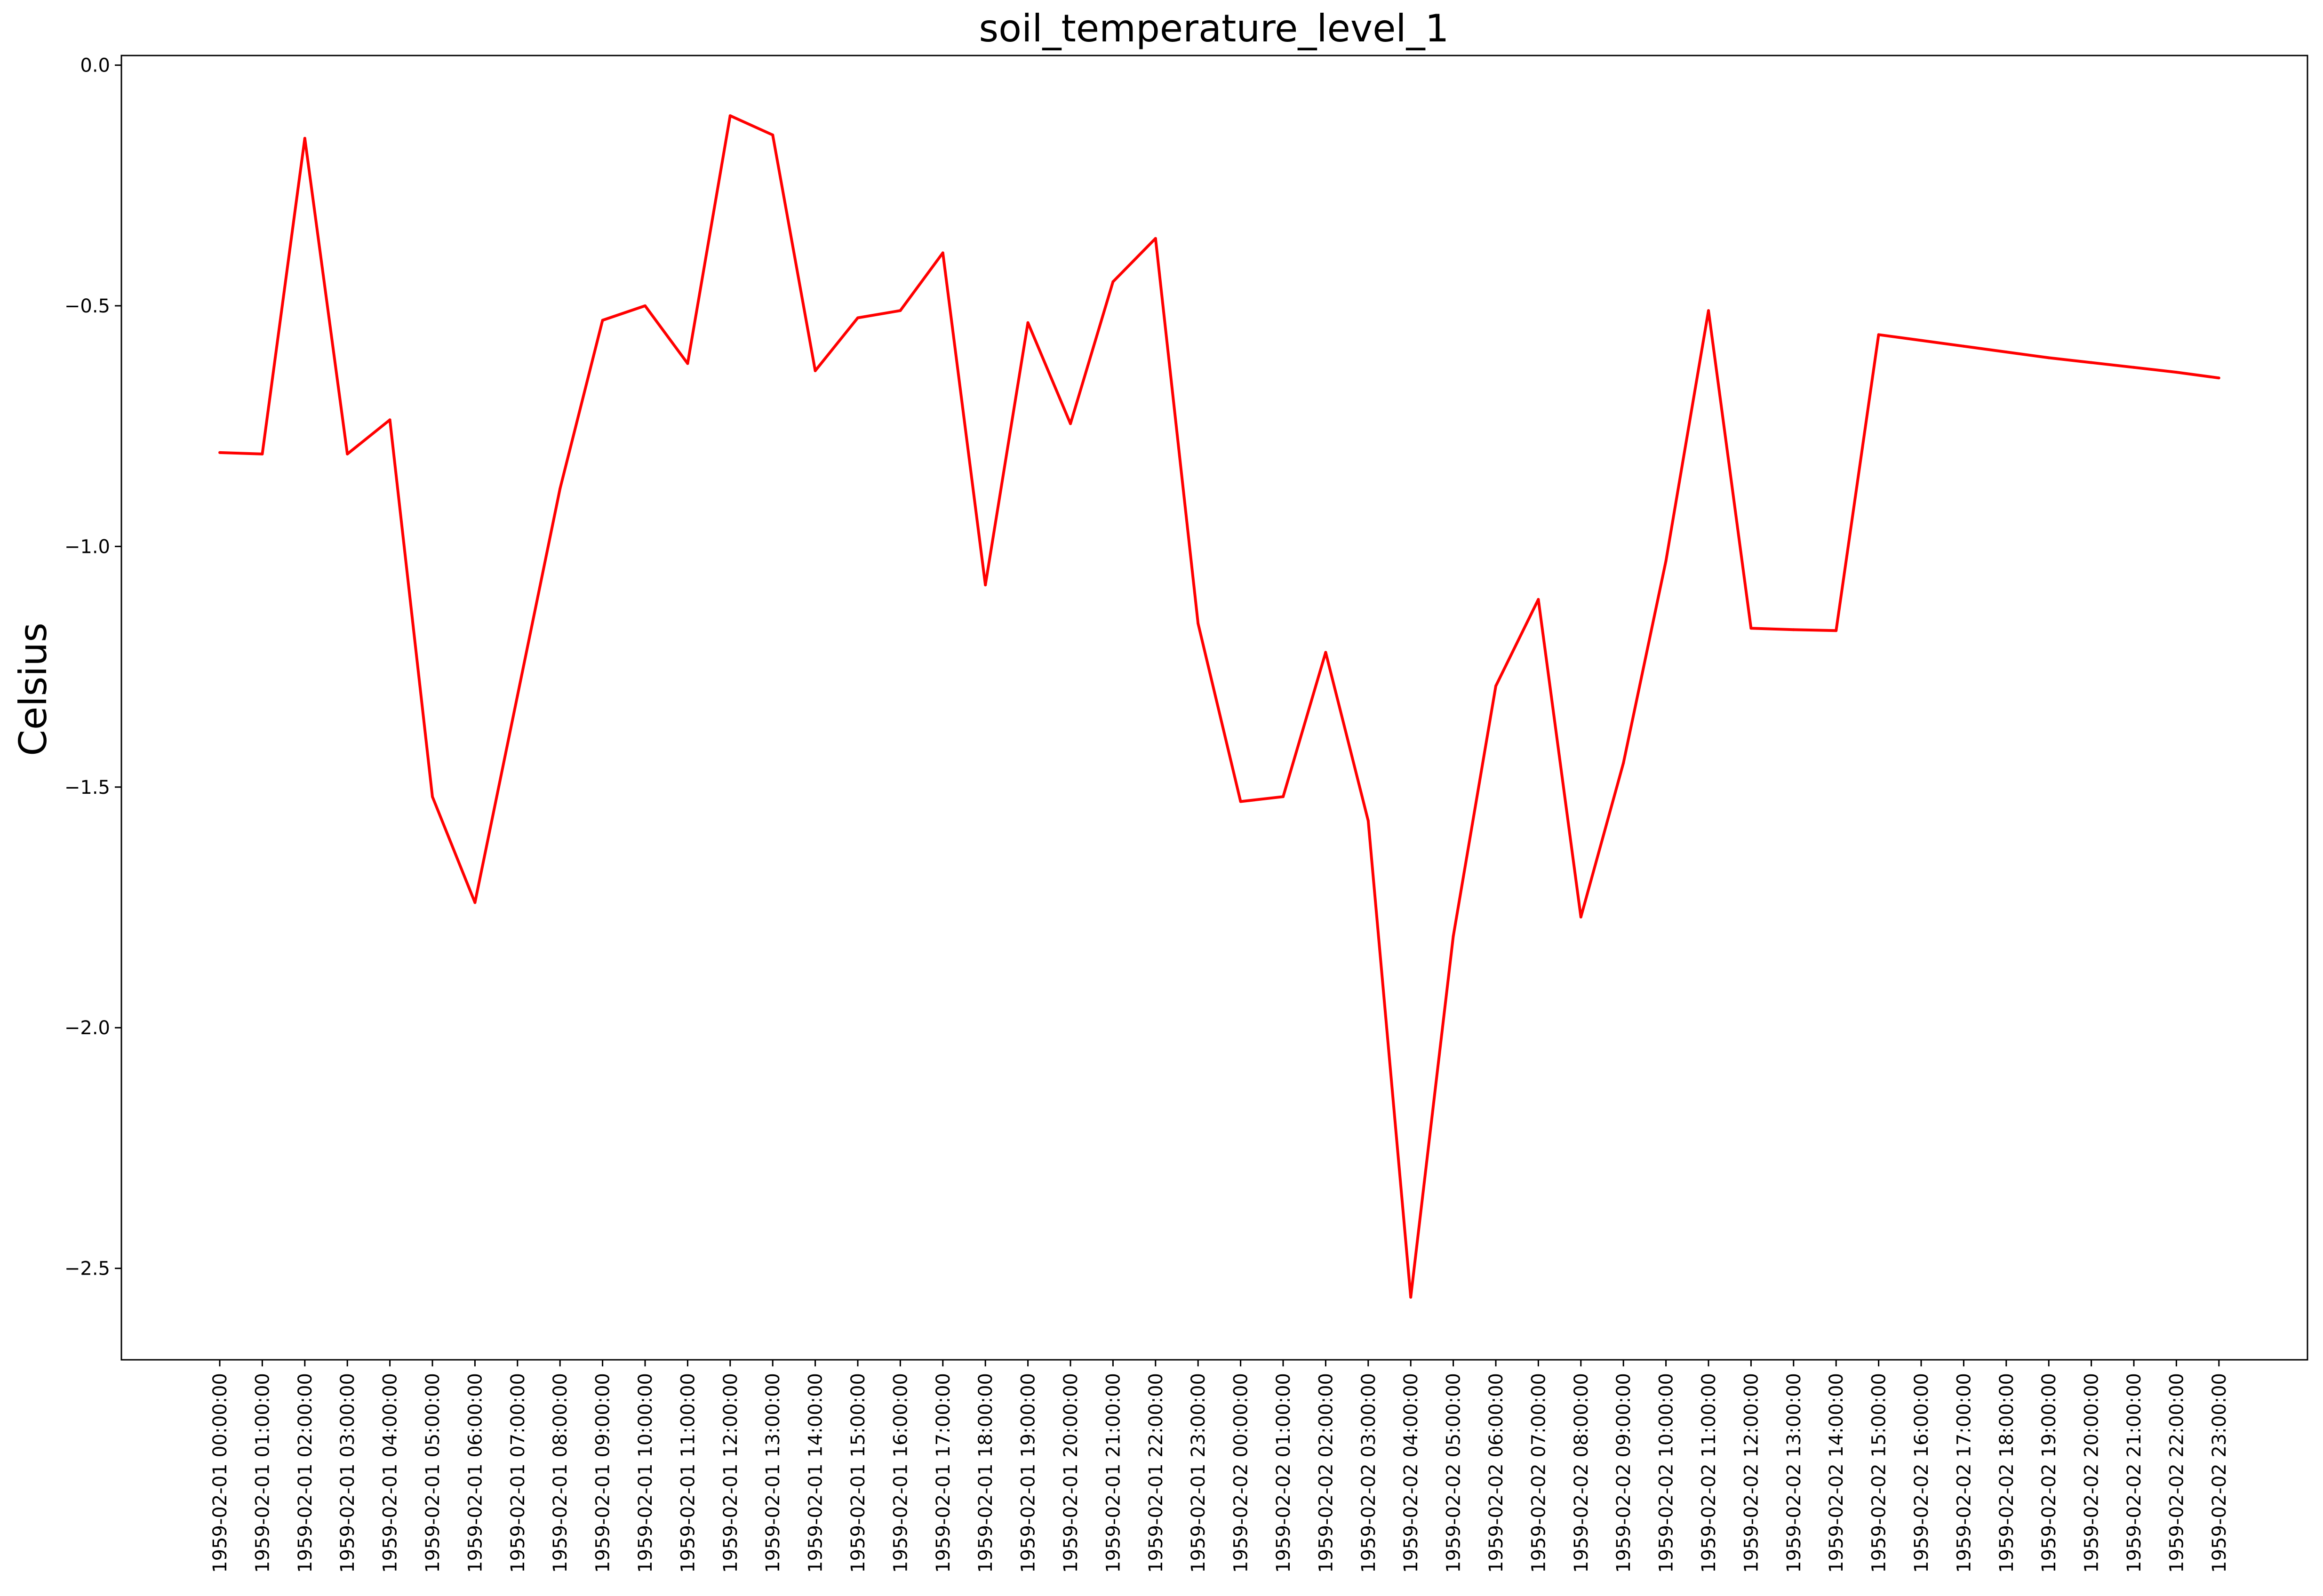  Describe the element at coordinates (2092, 1473) in the screenshot. I see `x-tick-label: 1959-02-02 20:00:00` at that location.